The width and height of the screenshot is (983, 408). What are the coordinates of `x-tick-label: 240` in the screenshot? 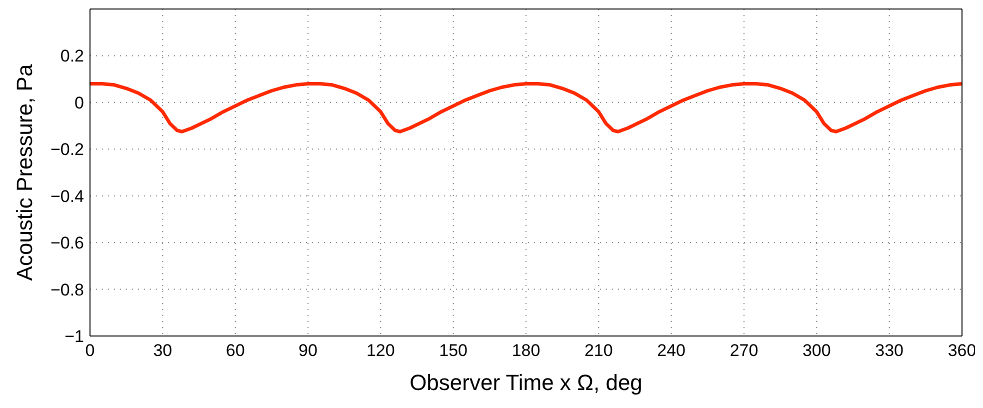 It's located at (671, 350).